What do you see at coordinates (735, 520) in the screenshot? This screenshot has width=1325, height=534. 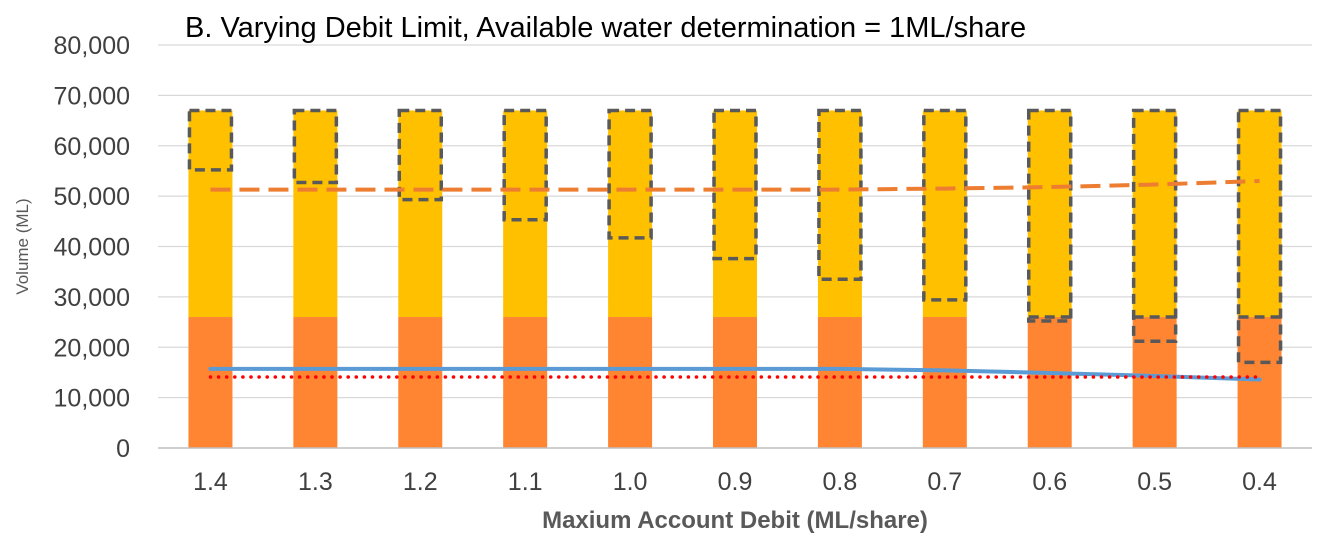 I see `x-axis-label: Maxium Account Debit (ML/share)` at bounding box center [735, 520].